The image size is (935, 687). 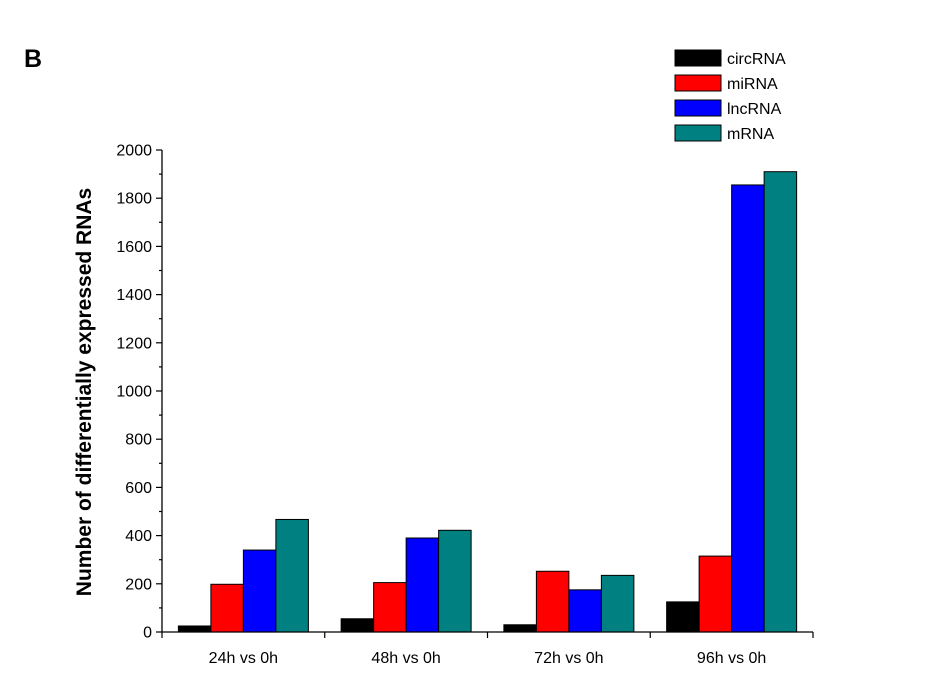 I want to click on panel-label: B, so click(x=33, y=59).